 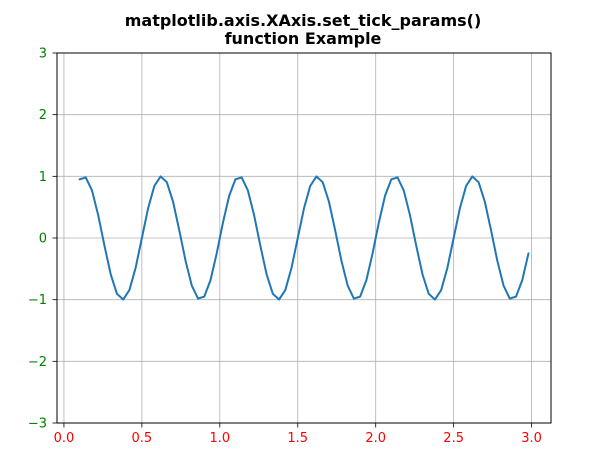 What do you see at coordinates (375, 438) in the screenshot?
I see `x-tick-label: 2.0` at bounding box center [375, 438].